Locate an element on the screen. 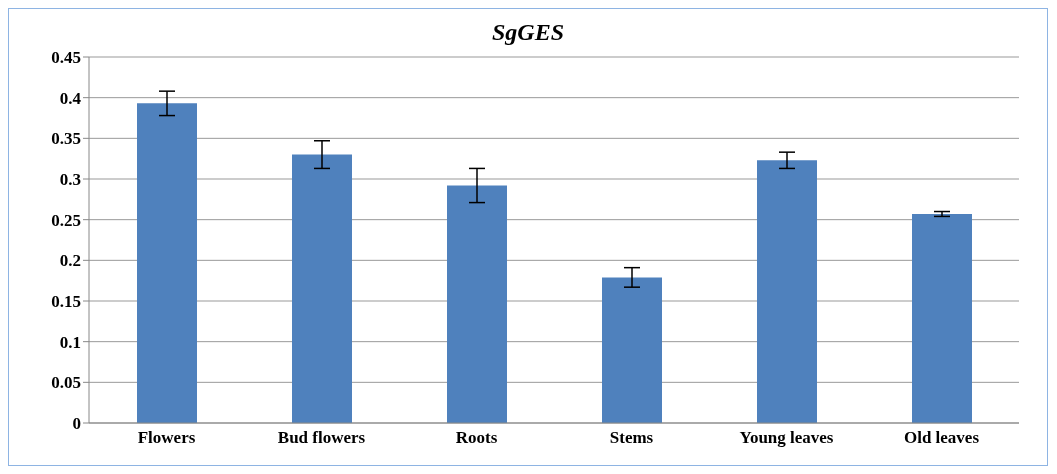  x-tick-label: Flowers is located at coordinates (166, 438).